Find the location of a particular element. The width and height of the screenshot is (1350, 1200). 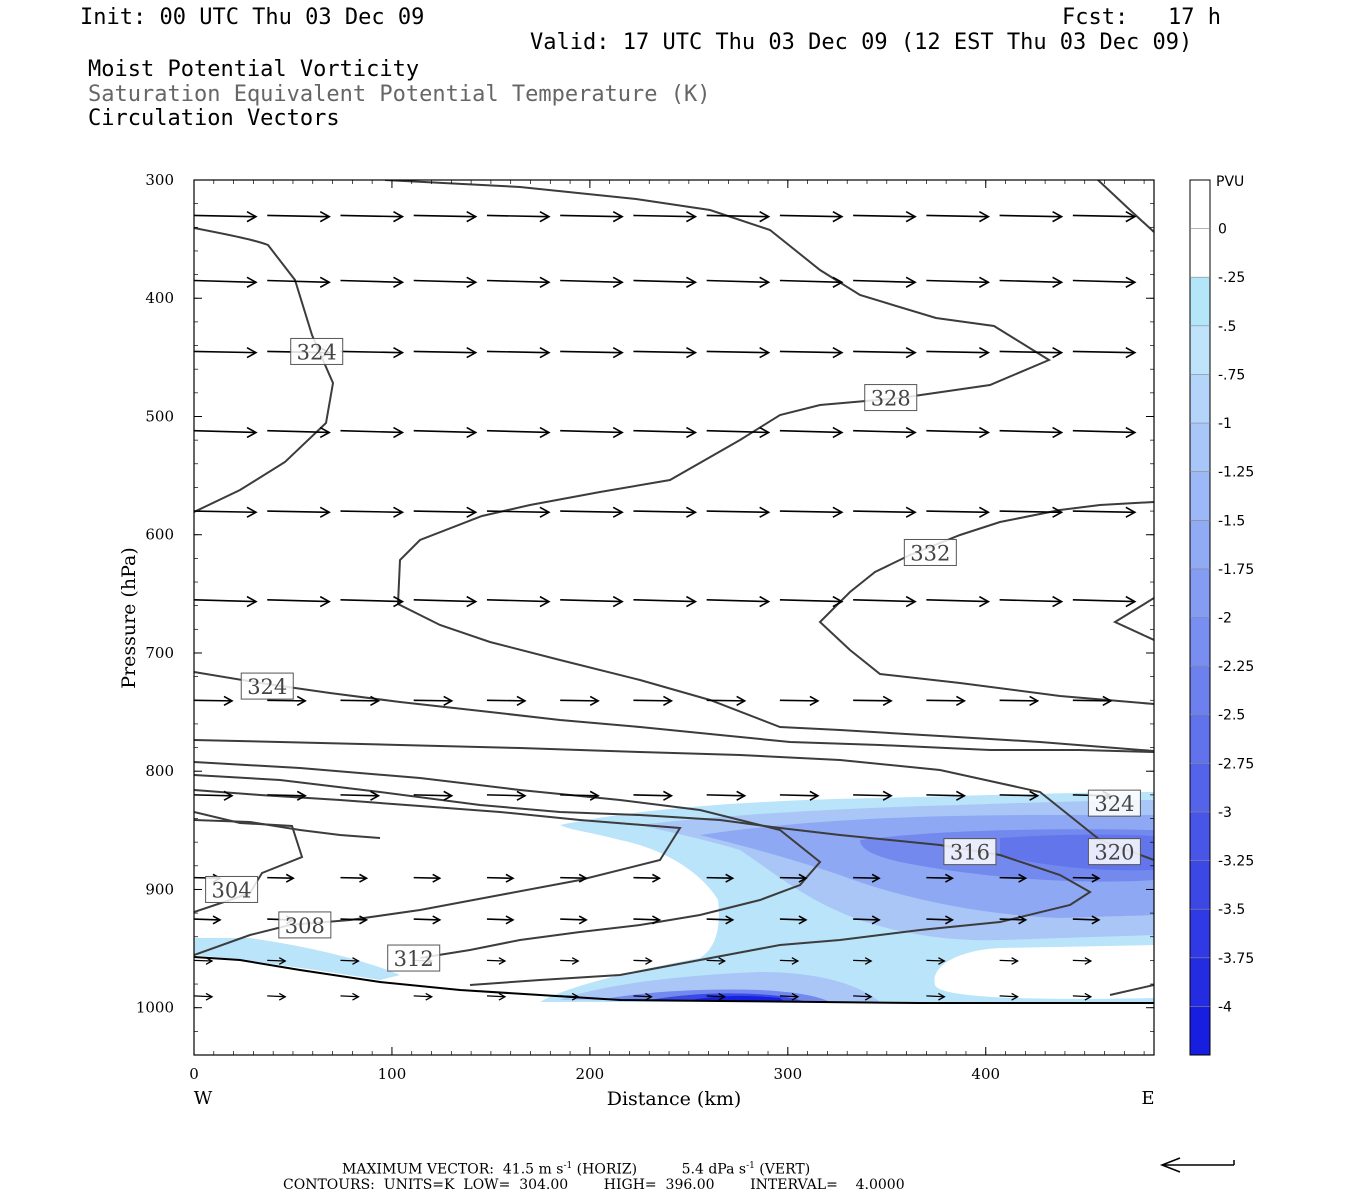

colorbar-label: -1 is located at coordinates (1225, 424).